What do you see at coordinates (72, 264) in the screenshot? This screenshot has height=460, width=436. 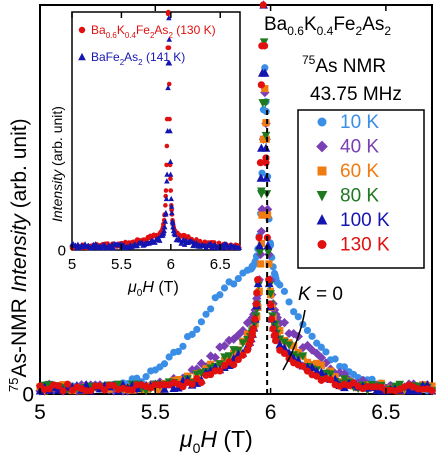 I see `x-tick-label: 5` at bounding box center [72, 264].